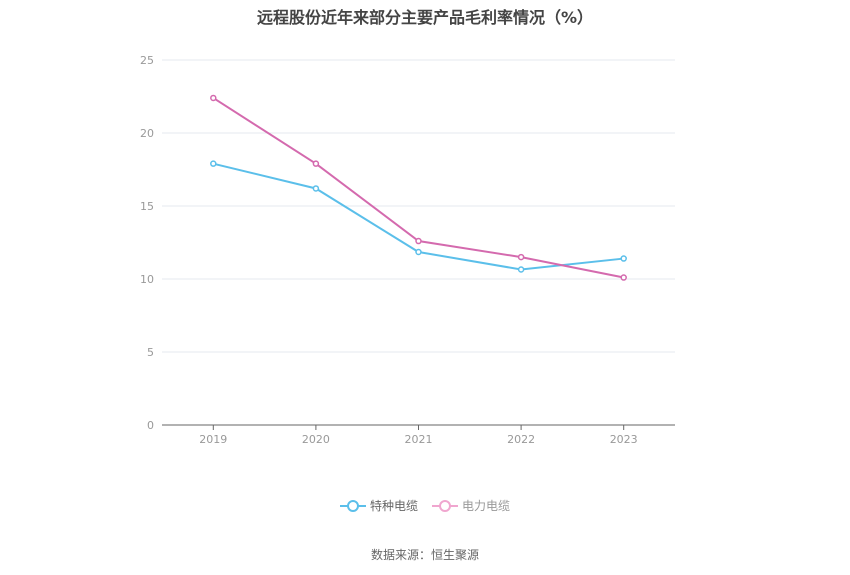 This screenshot has height=575, width=850. What do you see at coordinates (213, 439) in the screenshot?
I see `x-tick-label: 2019` at bounding box center [213, 439].